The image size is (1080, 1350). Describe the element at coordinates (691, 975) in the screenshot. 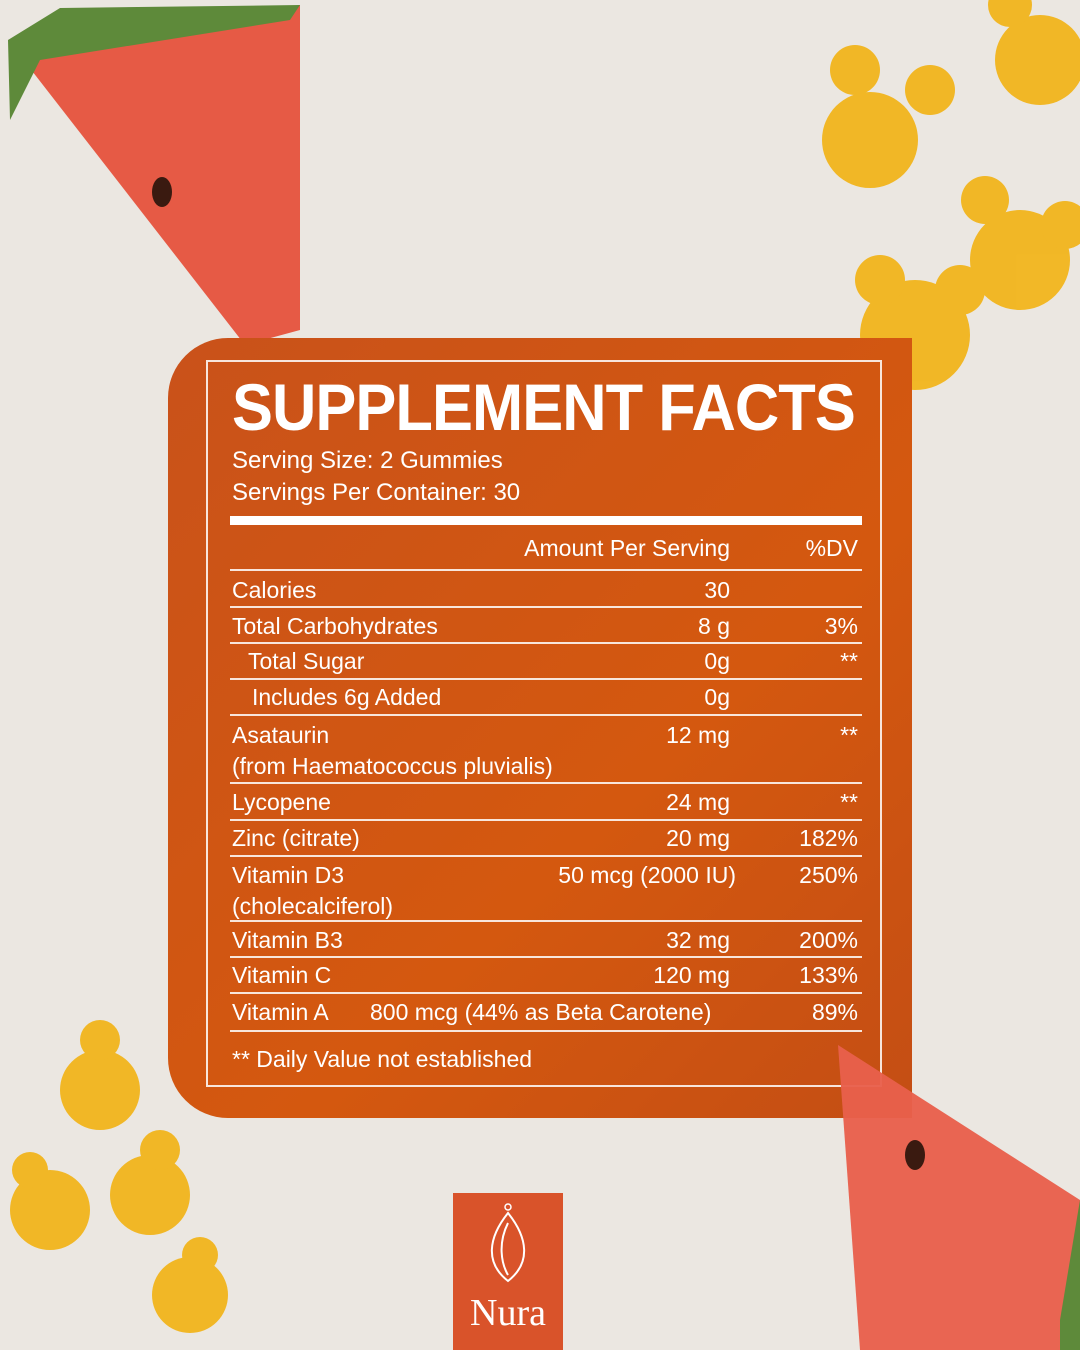

I see `amount: 120 mg` at that location.